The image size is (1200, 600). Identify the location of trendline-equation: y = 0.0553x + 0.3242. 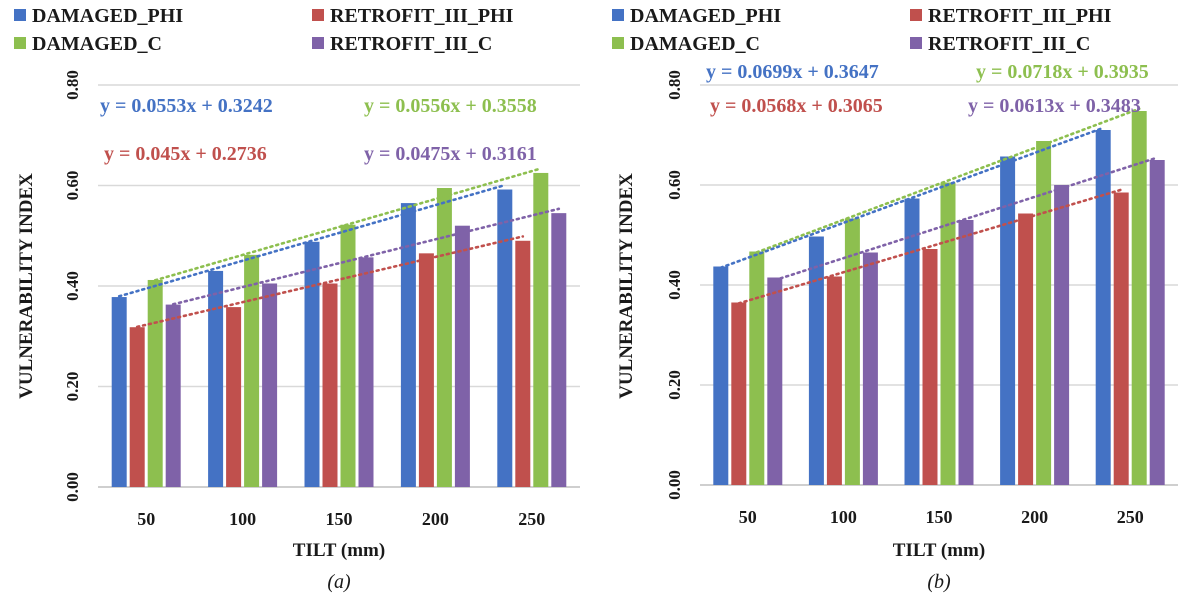
(186, 106).